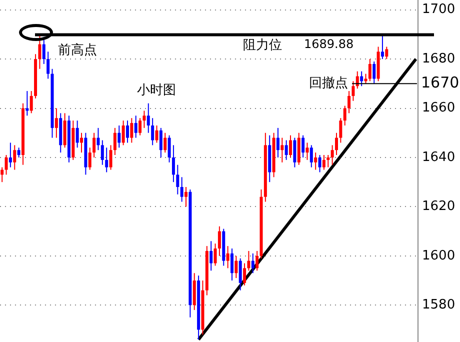 This screenshot has height=342, width=460. What do you see at coordinates (329, 43) in the screenshot?
I see `ref-line-label: 1689.88` at bounding box center [329, 43].